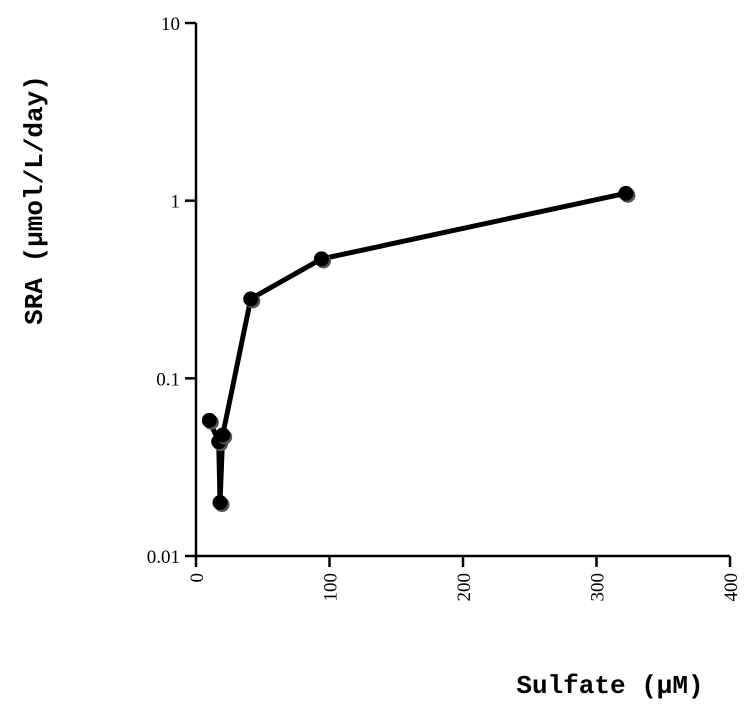  What do you see at coordinates (35, 200) in the screenshot?
I see `y-axis-title: SRA (µmol/L/day)` at bounding box center [35, 200].